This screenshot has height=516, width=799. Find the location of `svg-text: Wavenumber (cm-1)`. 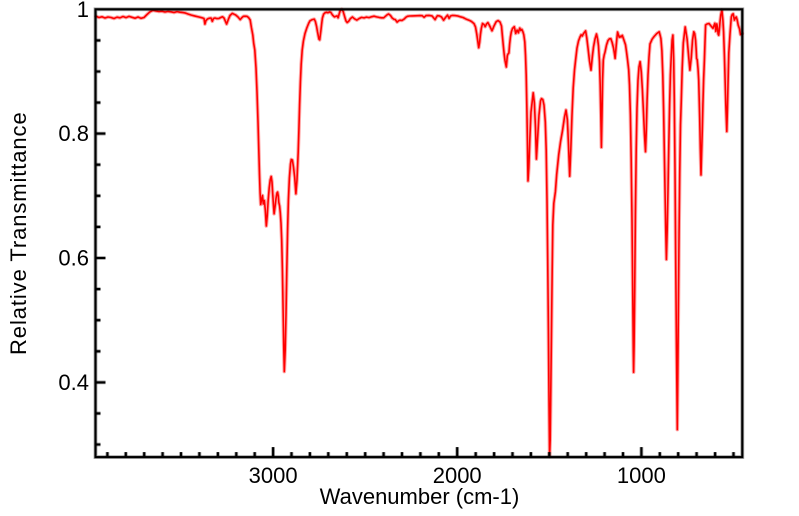

svg-text: Wavenumber (cm-1) is located at coordinates (420, 496).